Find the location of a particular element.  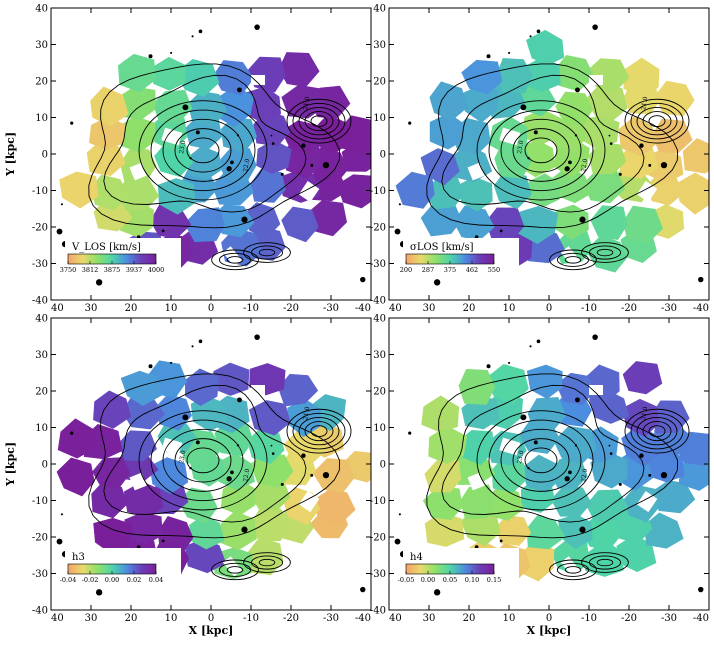

contours is located at coordinates (558, 167).